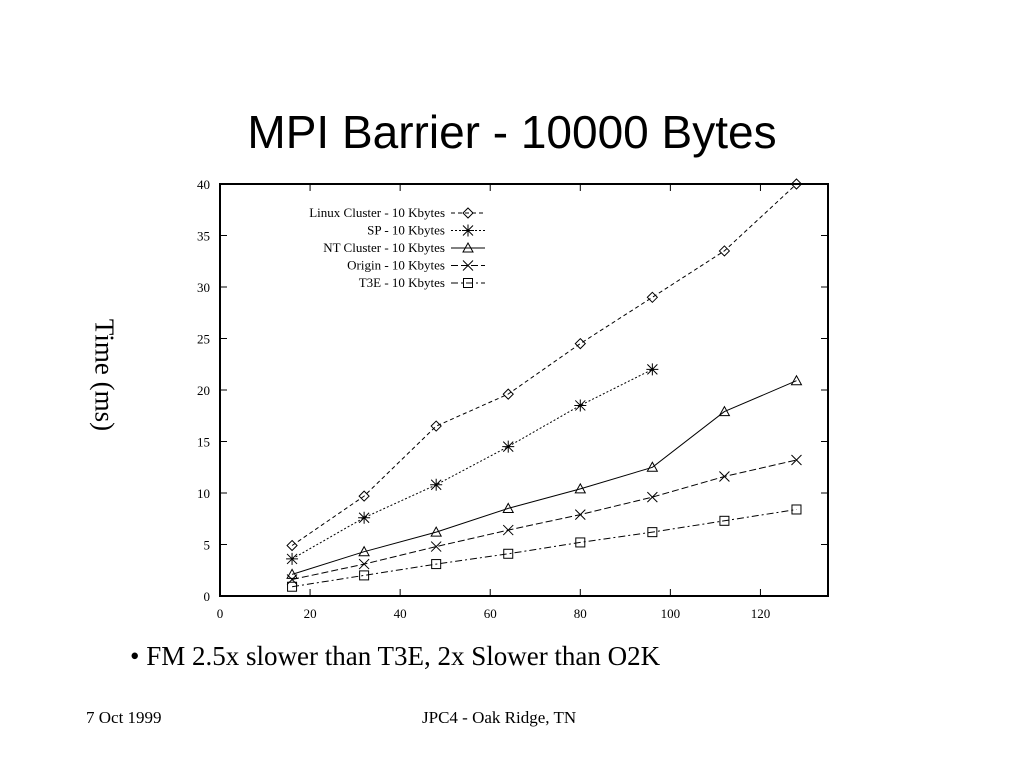 The width and height of the screenshot is (1024, 768). Describe the element at coordinates (203, 339) in the screenshot. I see `y-tick-label: 25` at that location.